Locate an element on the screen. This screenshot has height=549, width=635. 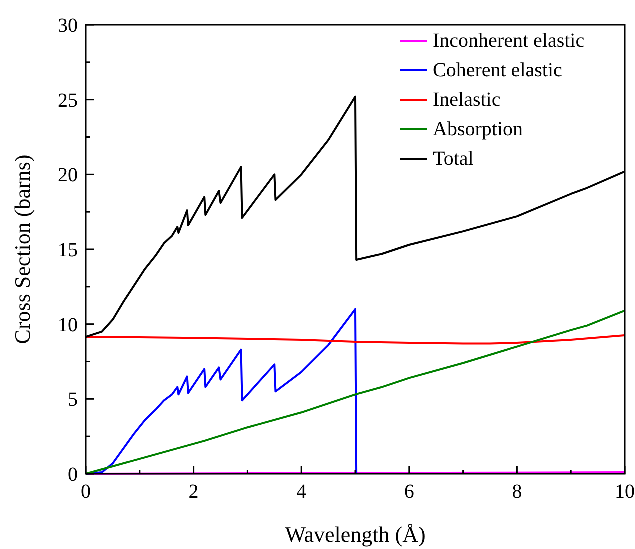
y-tick-label: 10 is located at coordinates (68, 325).